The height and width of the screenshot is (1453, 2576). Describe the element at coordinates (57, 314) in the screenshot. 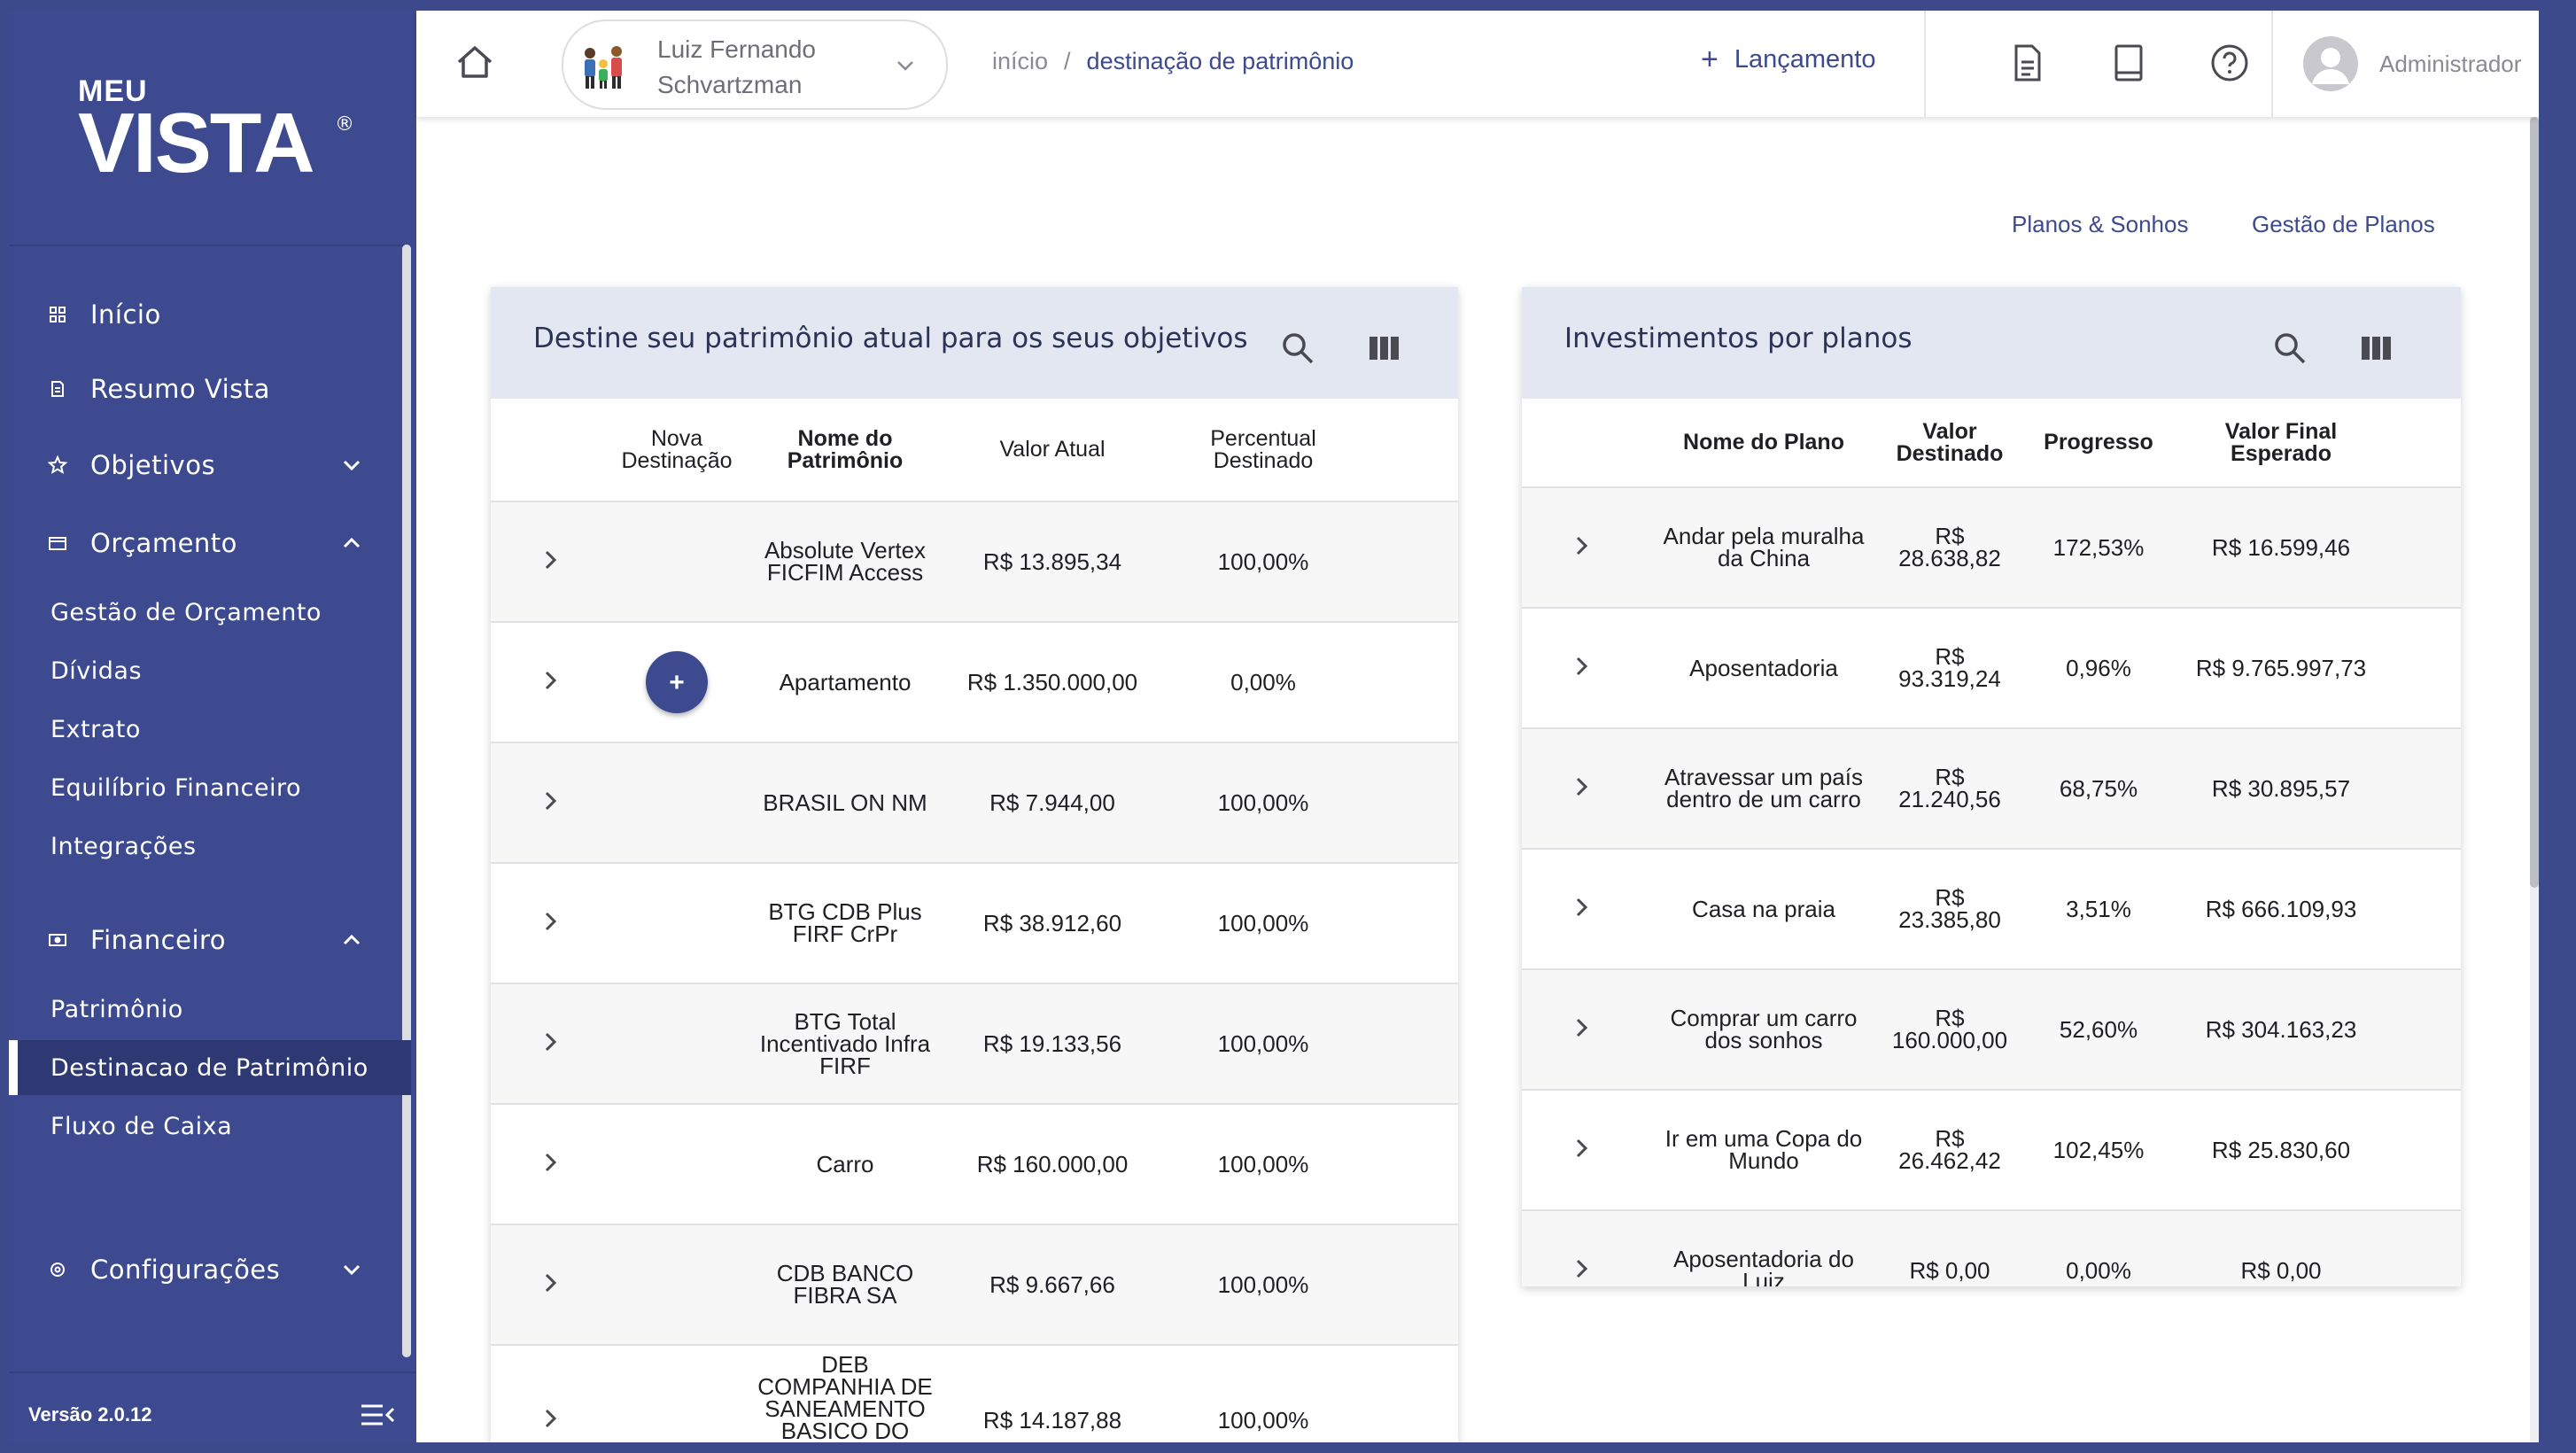

I see `grid-icon` at that location.